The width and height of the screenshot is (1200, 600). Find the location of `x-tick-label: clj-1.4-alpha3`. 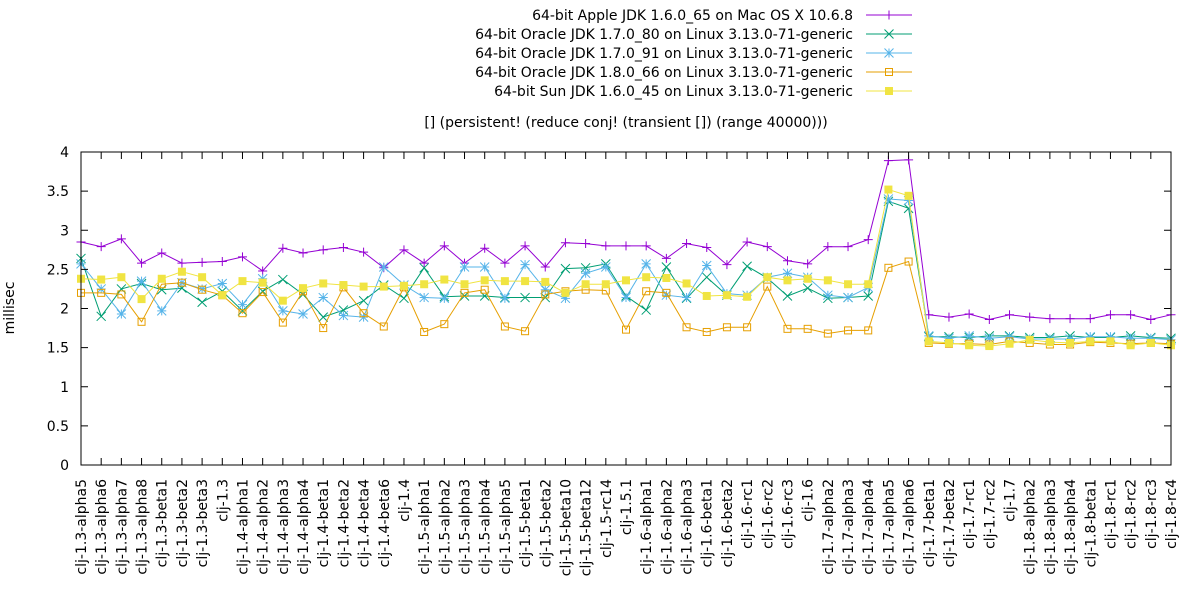

x-tick-label: clj-1.4-alpha3 is located at coordinates (284, 527).